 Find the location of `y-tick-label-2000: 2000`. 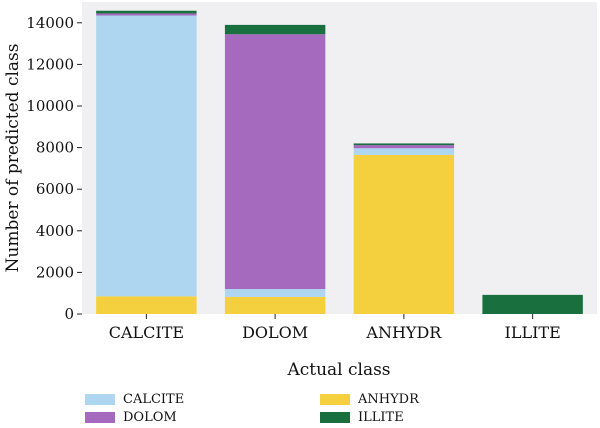

y-tick-label-2000: 2000 is located at coordinates (55, 272).